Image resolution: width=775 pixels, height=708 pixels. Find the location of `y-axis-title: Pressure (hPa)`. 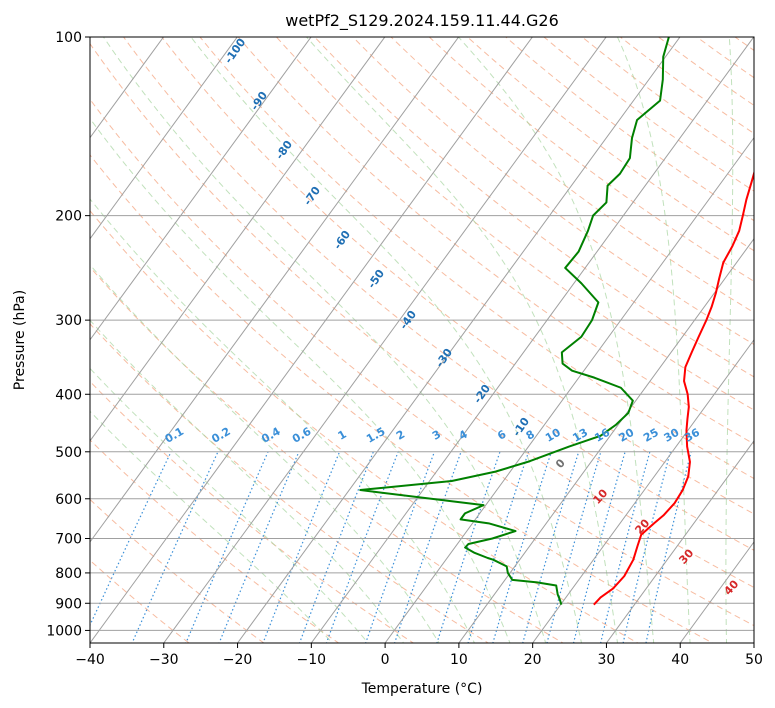

y-axis-title: Pressure (hPa) is located at coordinates (20, 340).